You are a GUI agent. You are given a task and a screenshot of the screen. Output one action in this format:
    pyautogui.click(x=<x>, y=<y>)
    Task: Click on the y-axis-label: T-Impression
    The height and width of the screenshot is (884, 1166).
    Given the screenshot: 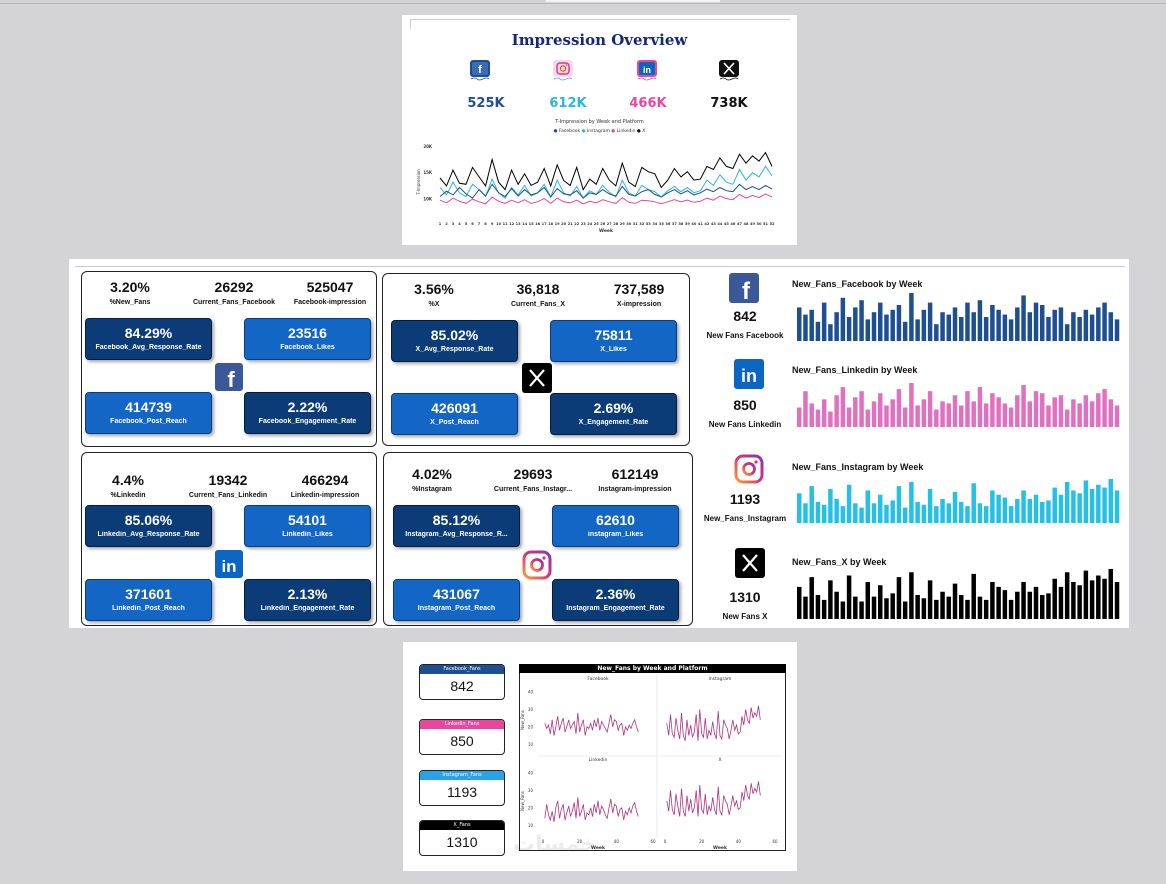 What is the action you would take?
    pyautogui.click(x=418, y=182)
    